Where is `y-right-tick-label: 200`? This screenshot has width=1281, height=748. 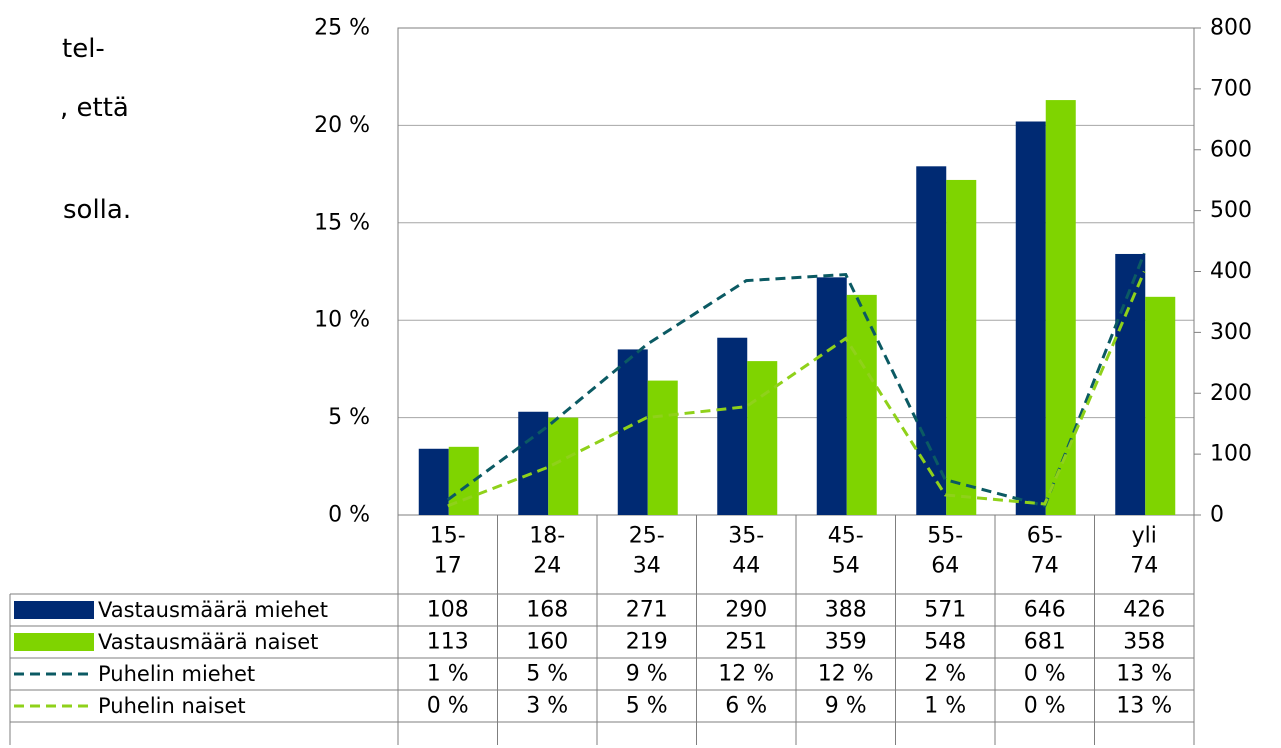 y-right-tick-label: 200 is located at coordinates (1231, 393).